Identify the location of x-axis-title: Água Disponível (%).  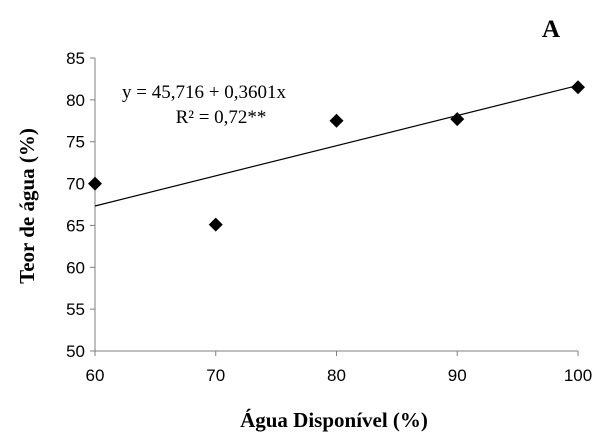
(334, 420).